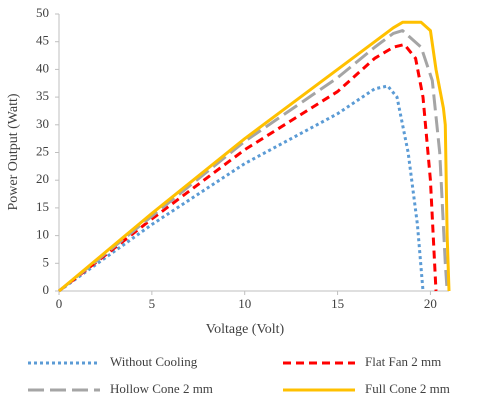 The image size is (480, 404). What do you see at coordinates (337, 303) in the screenshot?
I see `x-tick-label: 15` at bounding box center [337, 303].